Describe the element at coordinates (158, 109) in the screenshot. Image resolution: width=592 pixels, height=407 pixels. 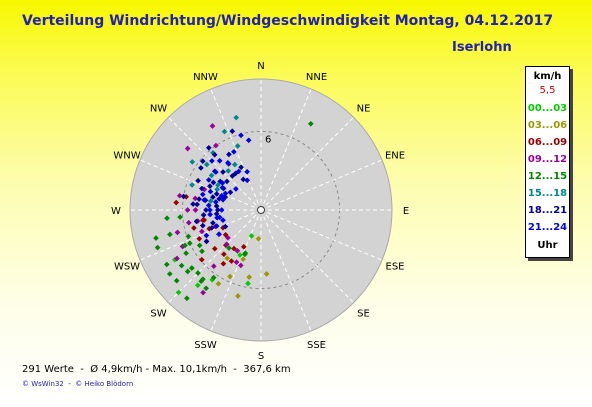
I see `dir-label-nw: NW` at that location.